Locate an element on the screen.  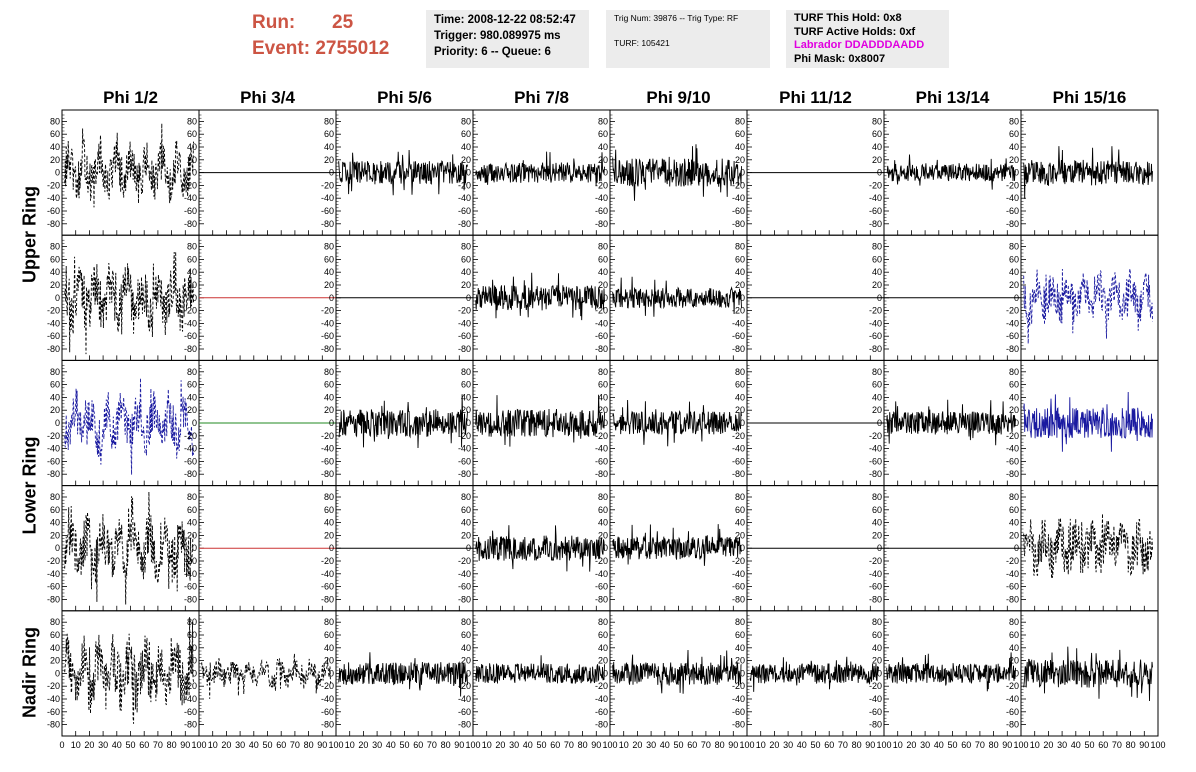
panel-r5-c6: -80 -60 -40 -20 0 20 40 60 80 is located at coordinates (808, 673).